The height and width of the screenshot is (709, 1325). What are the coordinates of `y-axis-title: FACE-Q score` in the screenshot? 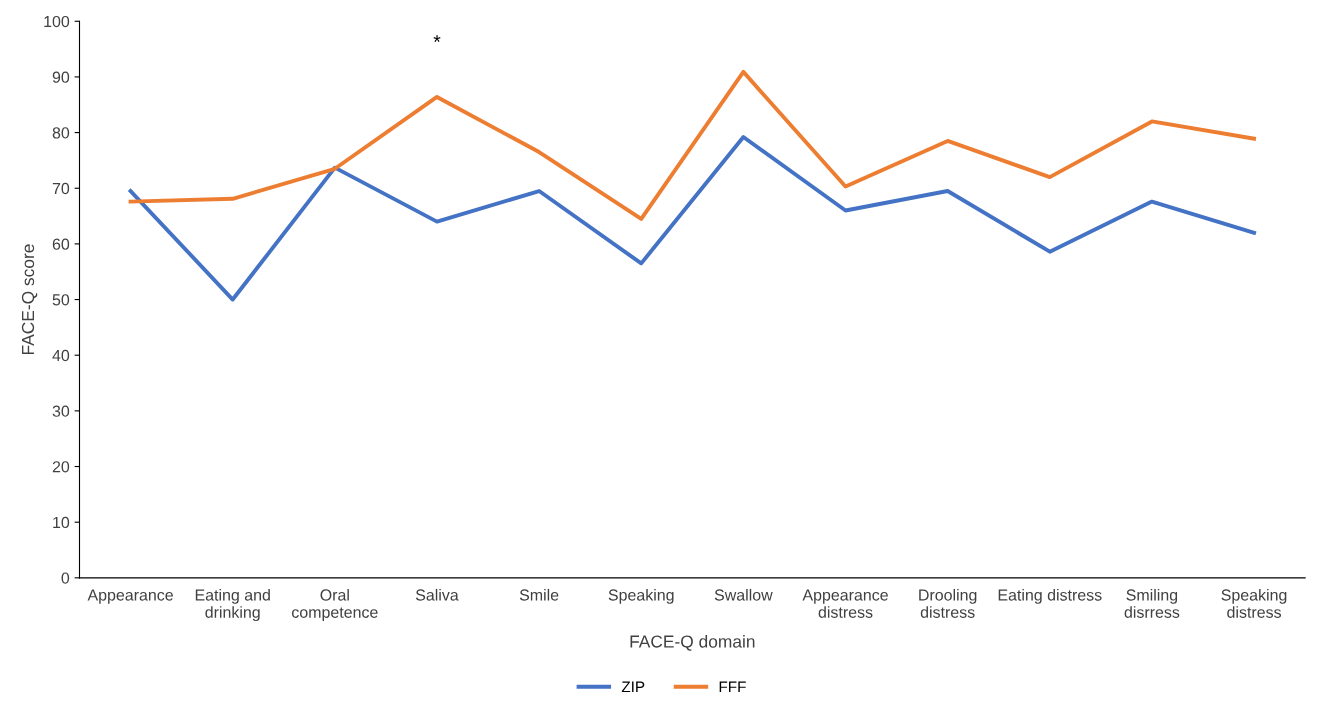 It's located at (29, 299).